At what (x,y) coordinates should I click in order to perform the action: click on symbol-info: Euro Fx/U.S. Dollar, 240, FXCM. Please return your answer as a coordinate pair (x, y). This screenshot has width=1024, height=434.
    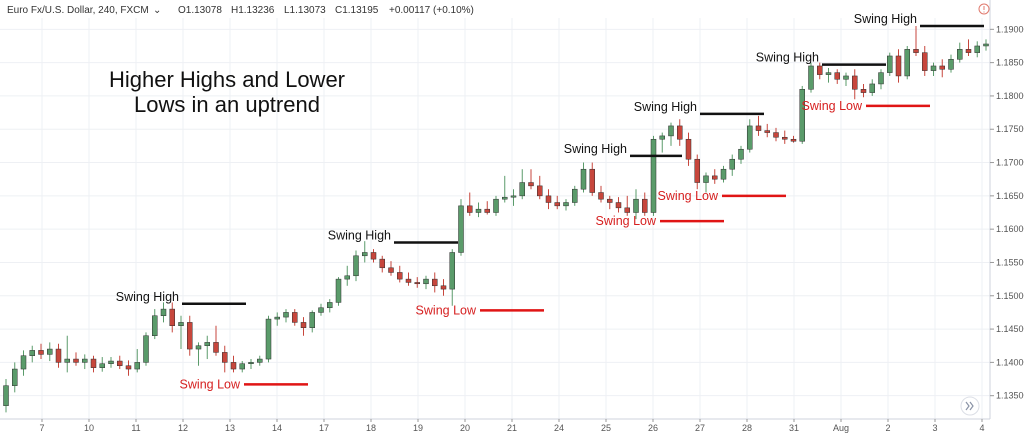
    Looking at the image, I should click on (78, 10).